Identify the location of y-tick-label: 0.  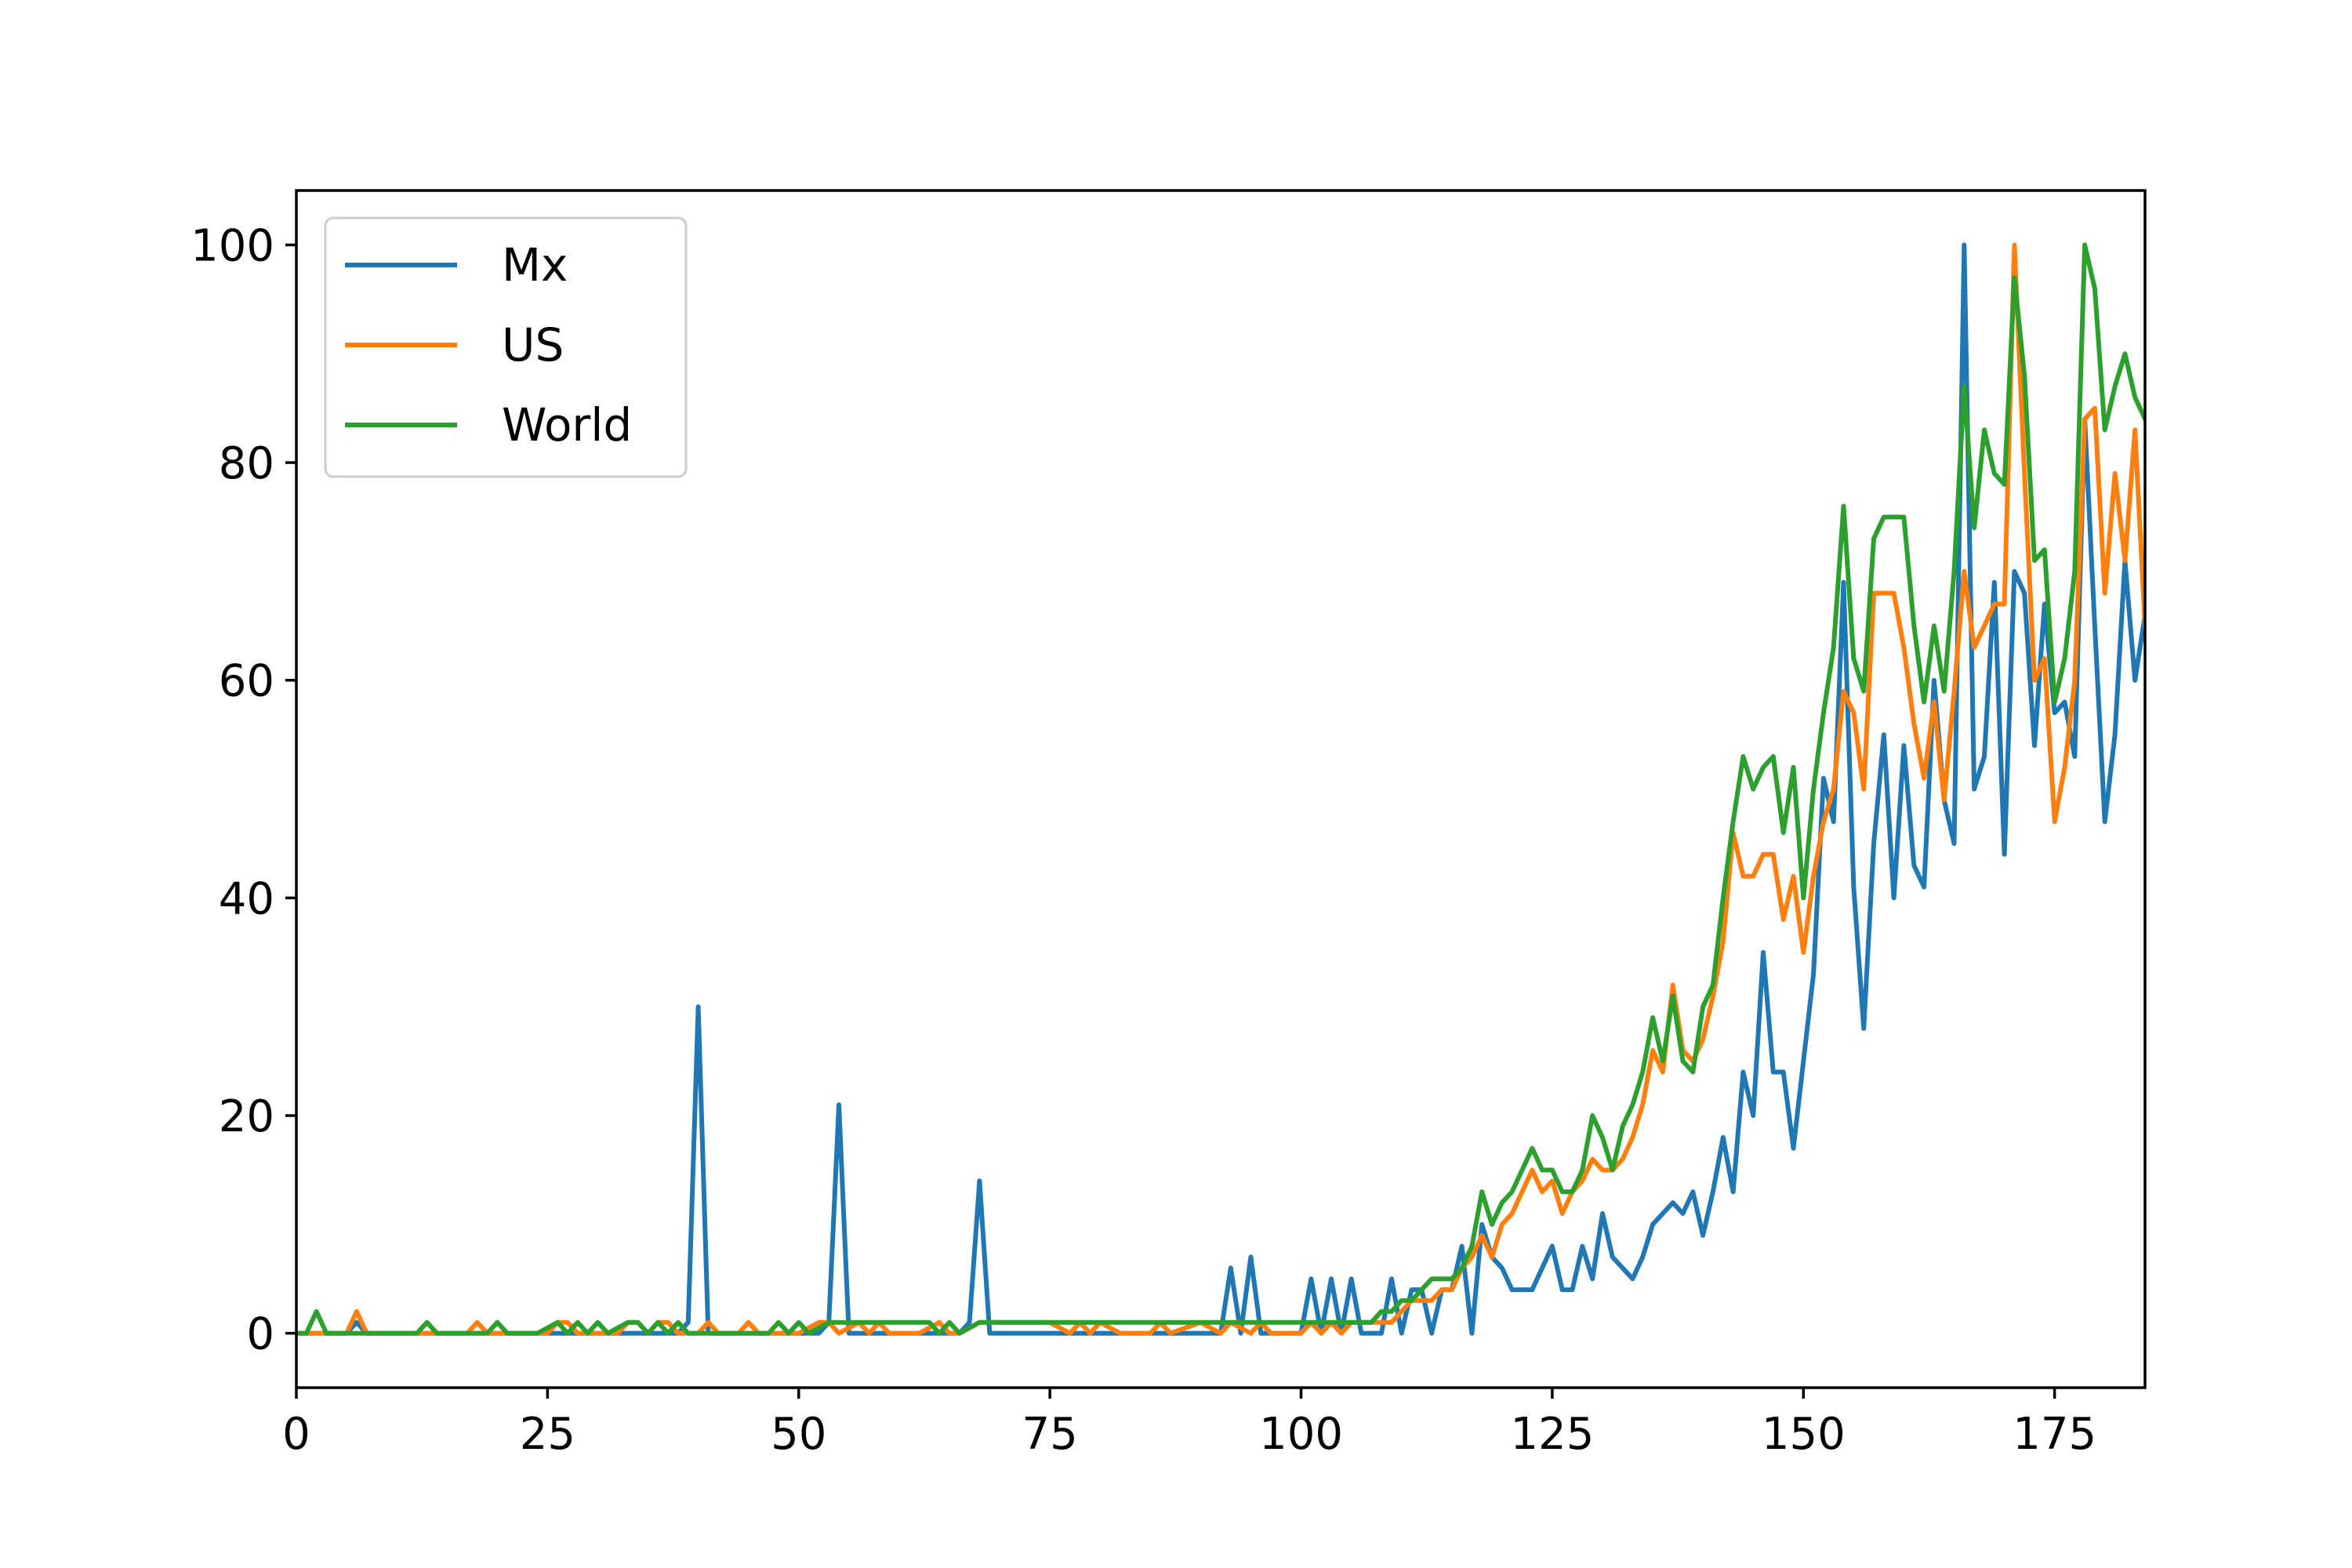
(260, 1334).